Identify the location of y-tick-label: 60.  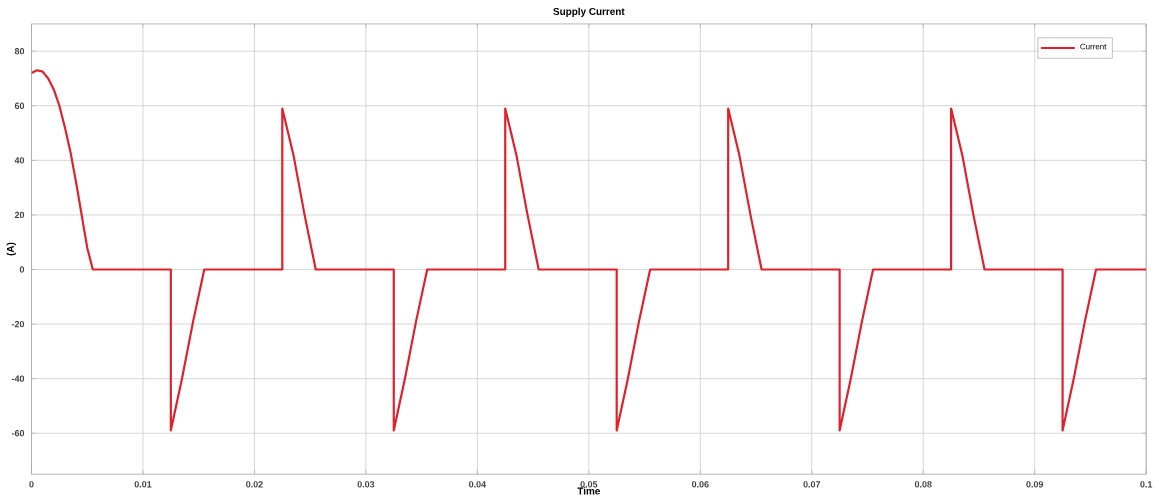
(19, 105).